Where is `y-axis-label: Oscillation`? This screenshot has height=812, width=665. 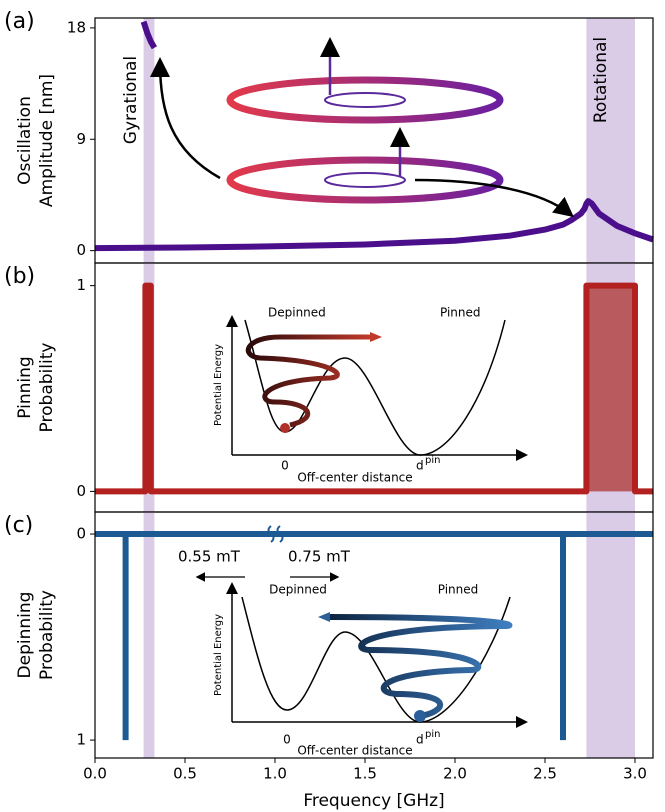 y-axis-label: Oscillation is located at coordinates (25, 140).